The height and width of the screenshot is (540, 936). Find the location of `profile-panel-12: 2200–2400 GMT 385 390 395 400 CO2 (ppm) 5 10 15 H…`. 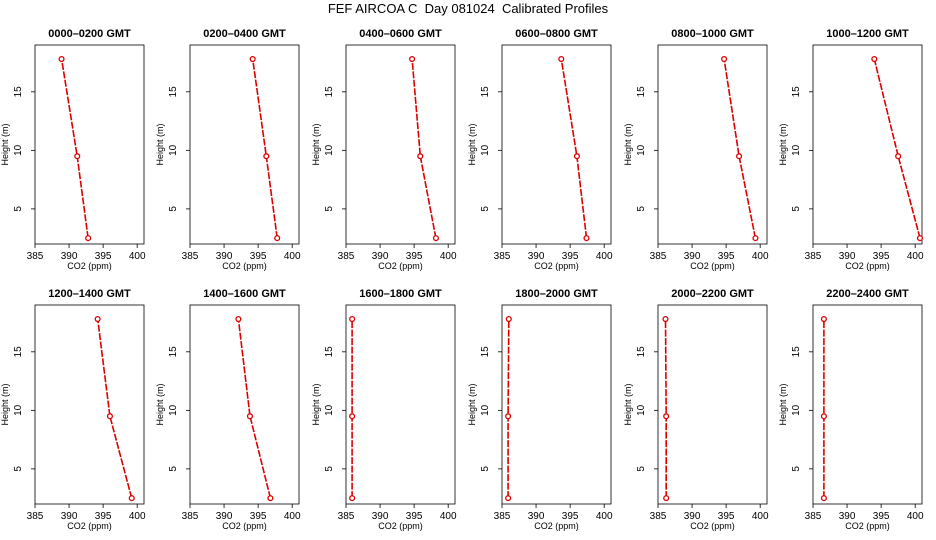

profile-panel-12: 2200–2400 GMT 385 390 395 400 CO2 (ppm) 5 10 15 H… is located at coordinates (851, 409).